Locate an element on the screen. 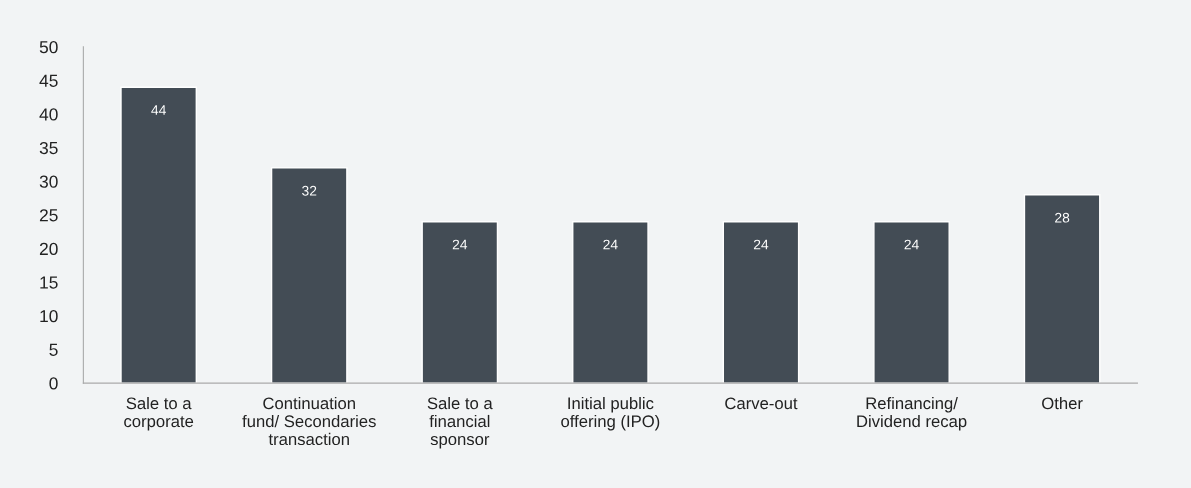  x-tick-label: Sale to a financial sponsor is located at coordinates (460, 422).